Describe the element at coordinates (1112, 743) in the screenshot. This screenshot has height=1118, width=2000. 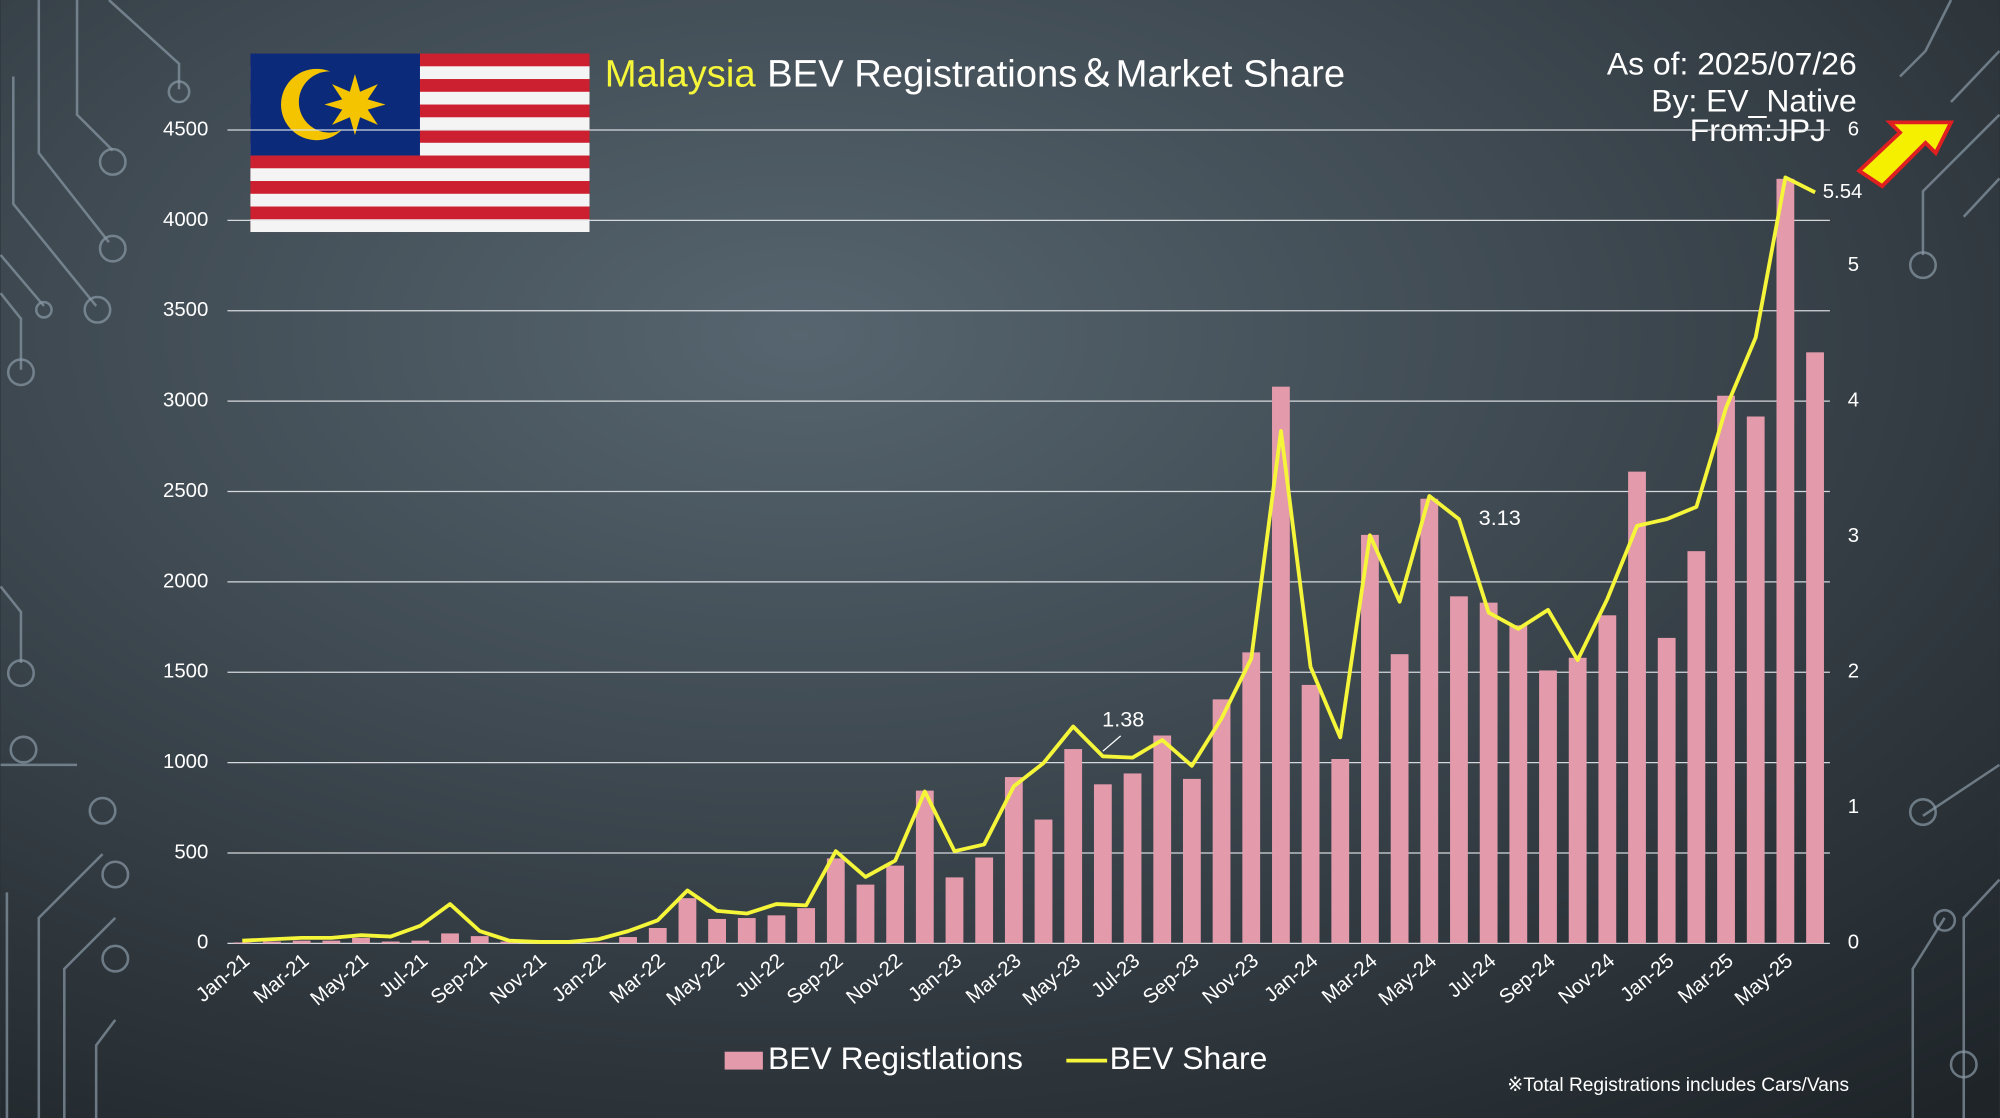
I see `label-leader` at that location.